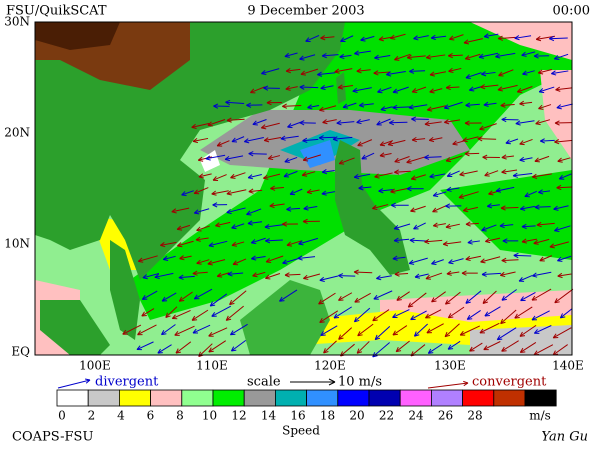 Image resolution: width=600 pixels, height=450 pixels. I want to click on lon-label: 140E, so click(568, 366).